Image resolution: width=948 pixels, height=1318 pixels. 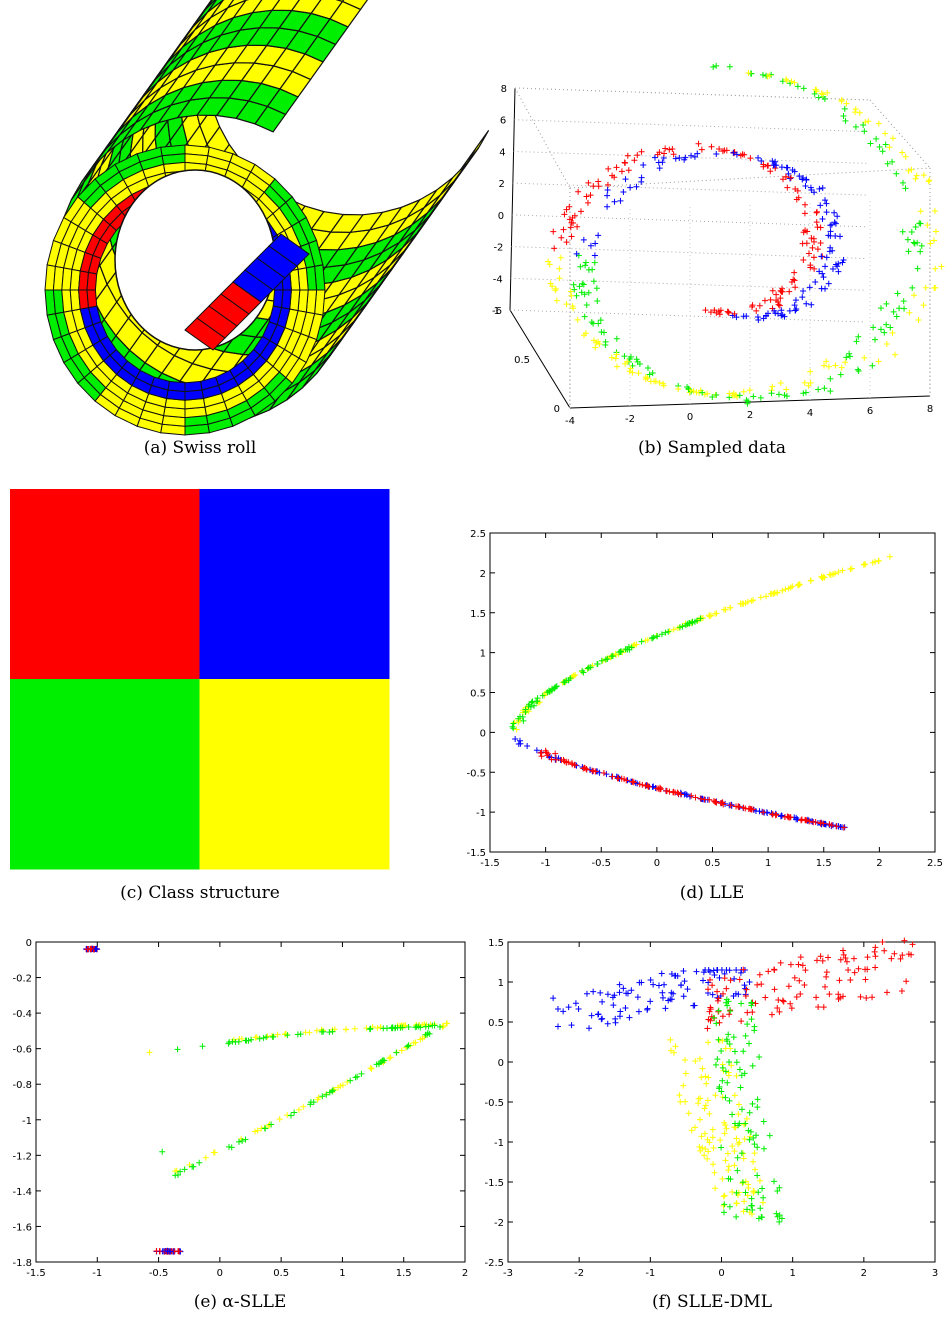 What do you see at coordinates (731, 805) in the screenshot?
I see `lle-point-blue` at bounding box center [731, 805].